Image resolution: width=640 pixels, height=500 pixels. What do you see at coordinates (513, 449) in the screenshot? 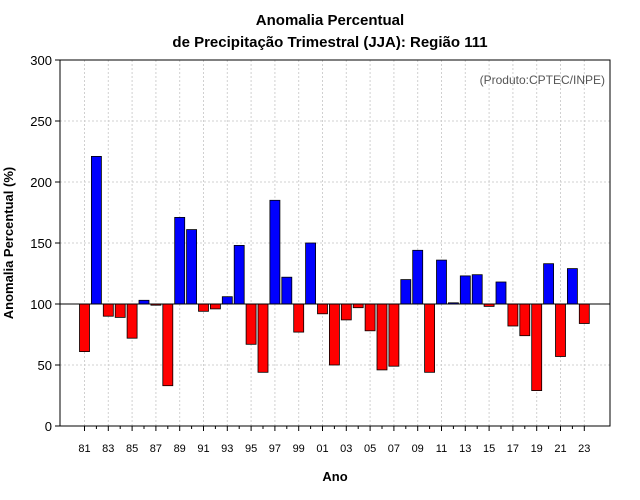
I see `x-tick-label: 17` at bounding box center [513, 449].